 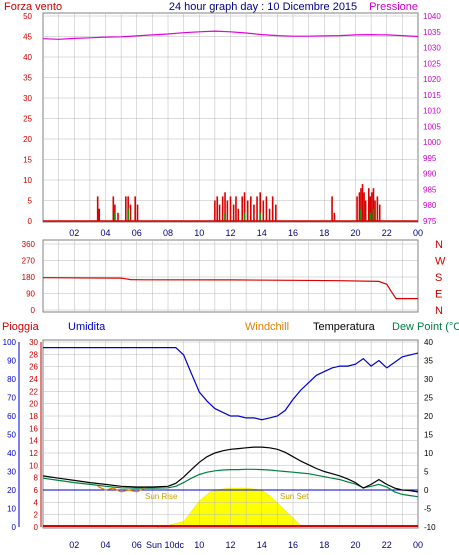 I want to click on hour-tick-label: 04, so click(x=105, y=233).